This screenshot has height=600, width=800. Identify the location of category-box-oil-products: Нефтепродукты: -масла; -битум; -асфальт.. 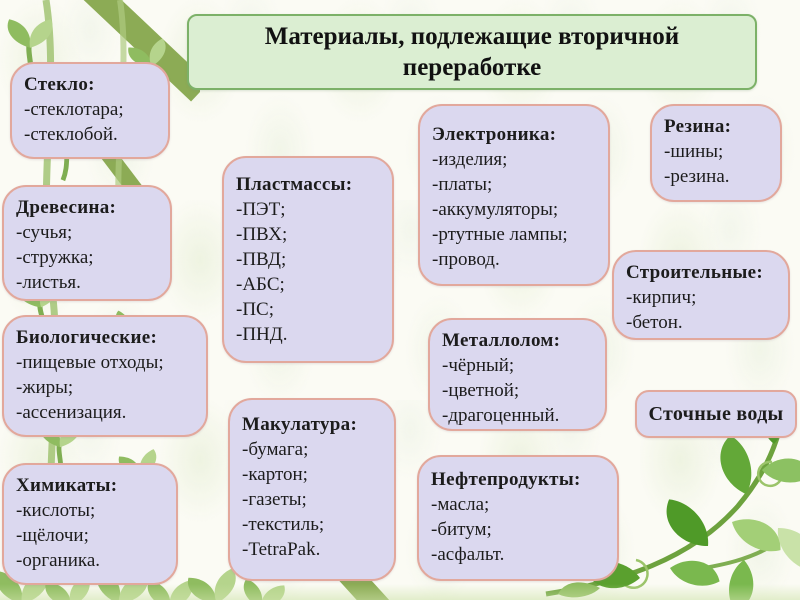
(518, 518).